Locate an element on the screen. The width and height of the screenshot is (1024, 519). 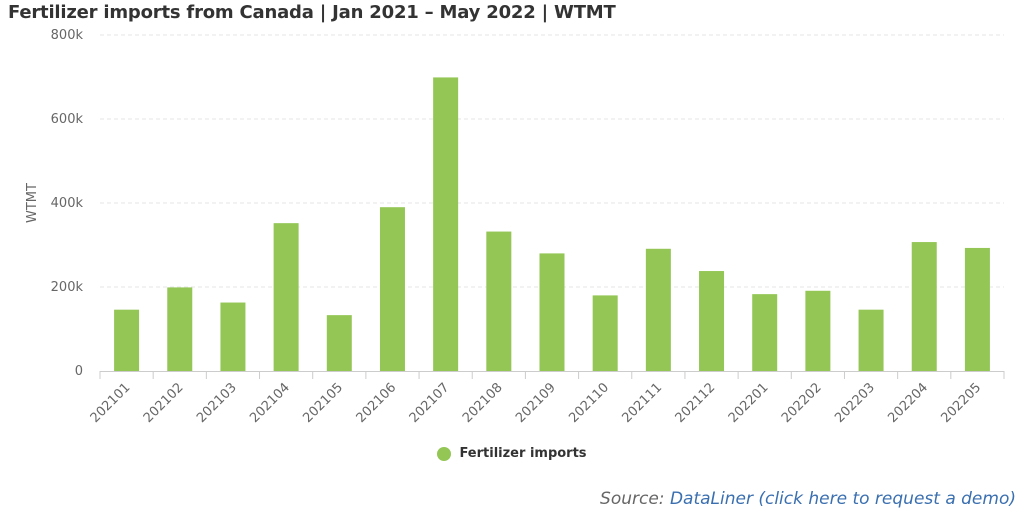
y-axis-ticks: 0 200k 400k 600k 800k is located at coordinates (67, 203).